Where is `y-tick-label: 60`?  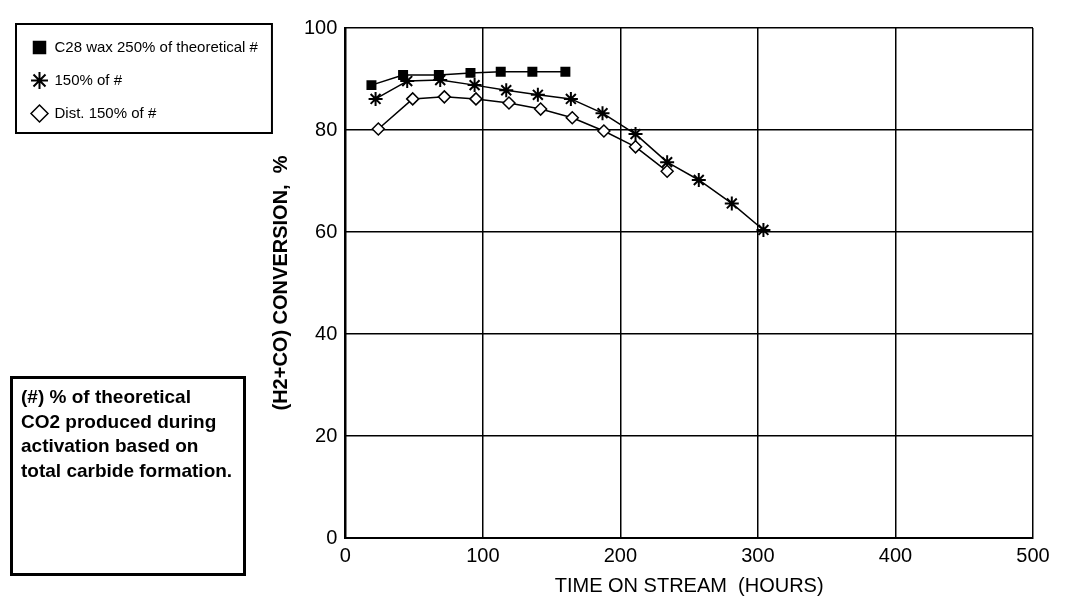 y-tick-label: 60 is located at coordinates (326, 230).